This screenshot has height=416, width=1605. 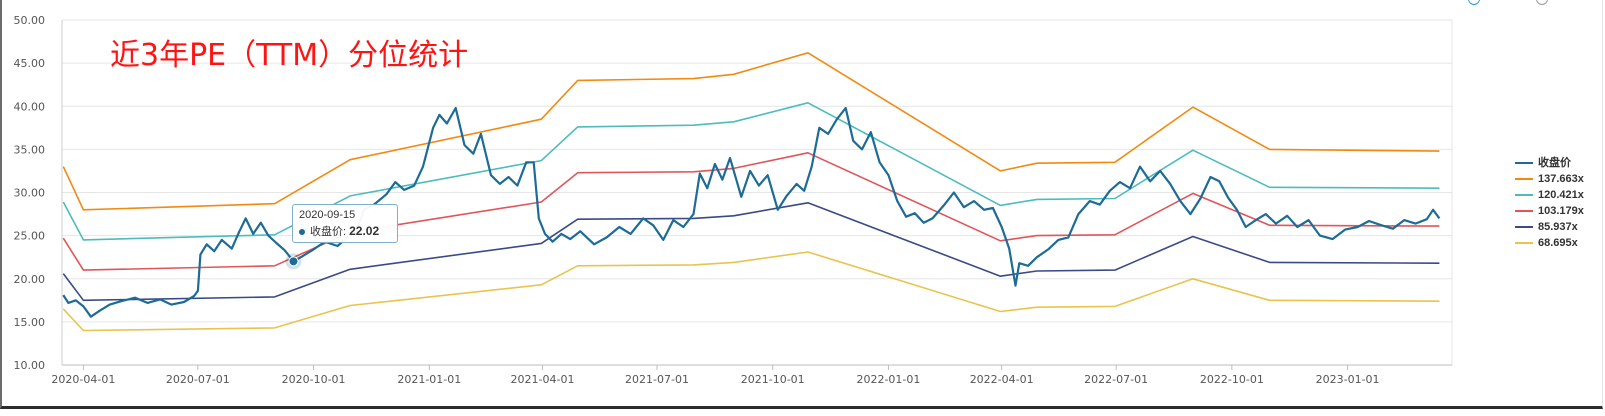 I want to click on legend-item-close: 收盘价, so click(x=1549, y=163).